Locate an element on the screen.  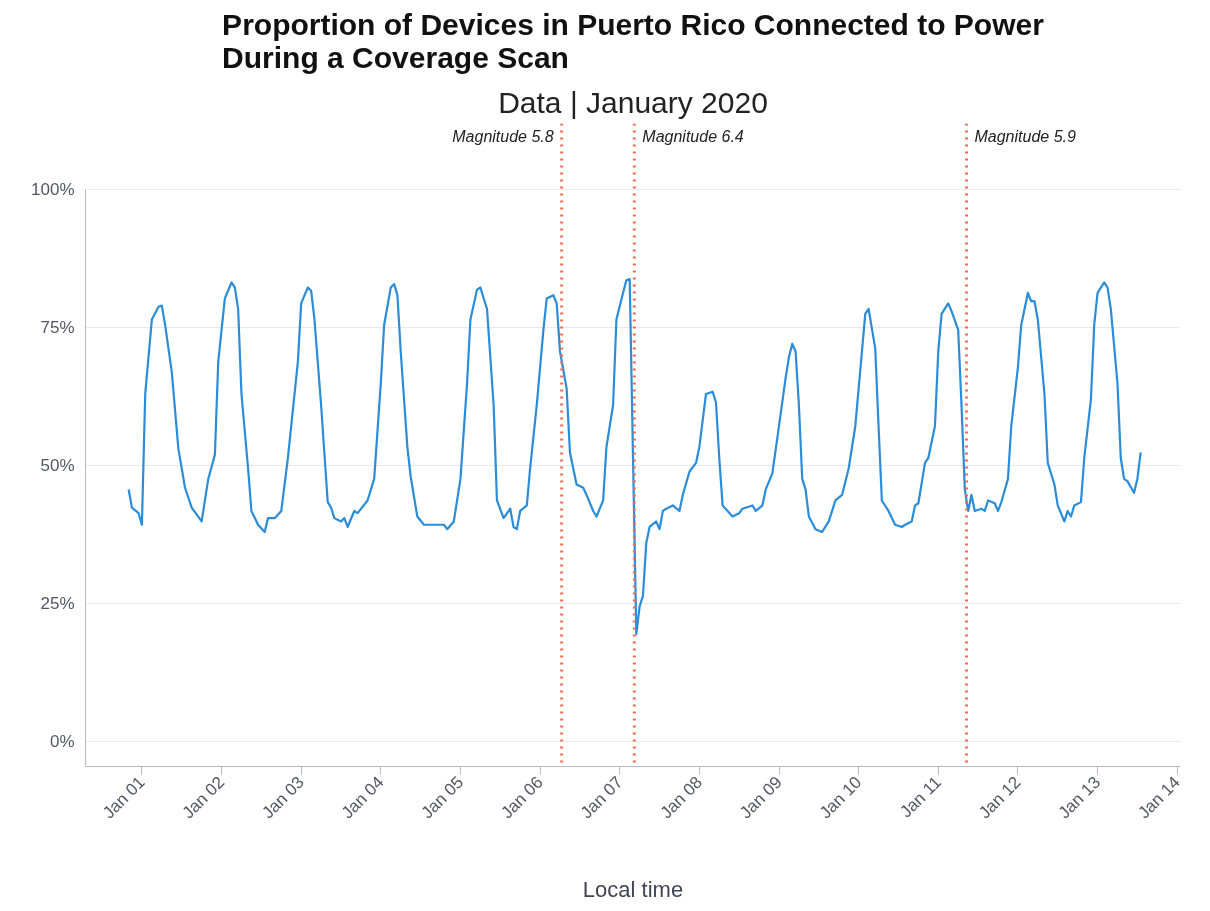
x-tick-label: Jan 06 is located at coordinates (522, 797).